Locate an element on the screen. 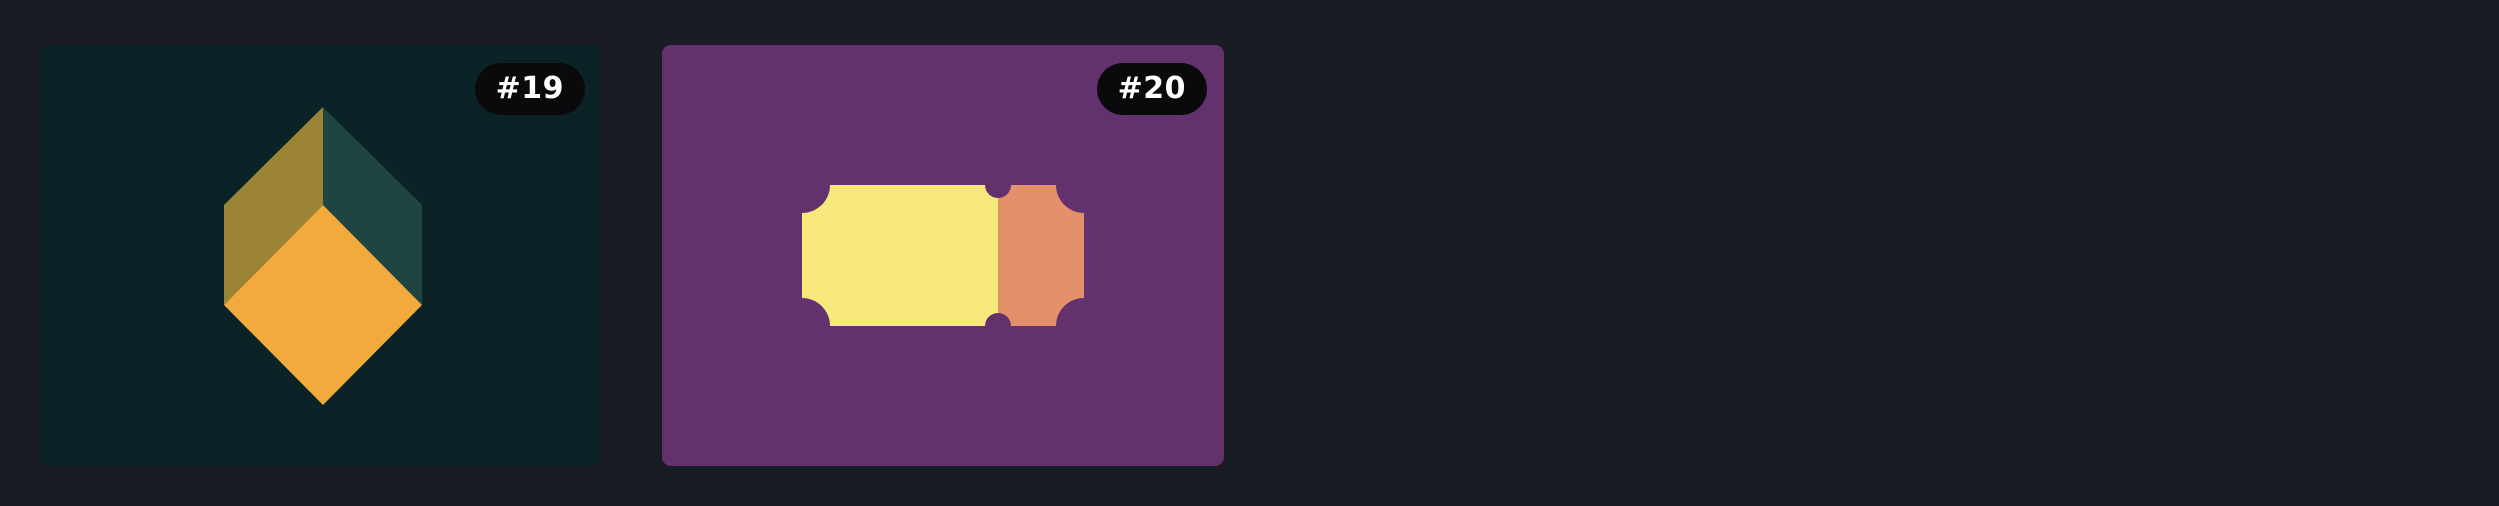 Image resolution: width=2499 pixels, height=506 pixels. ticket-notch-bottom-right is located at coordinates (1084, 326).